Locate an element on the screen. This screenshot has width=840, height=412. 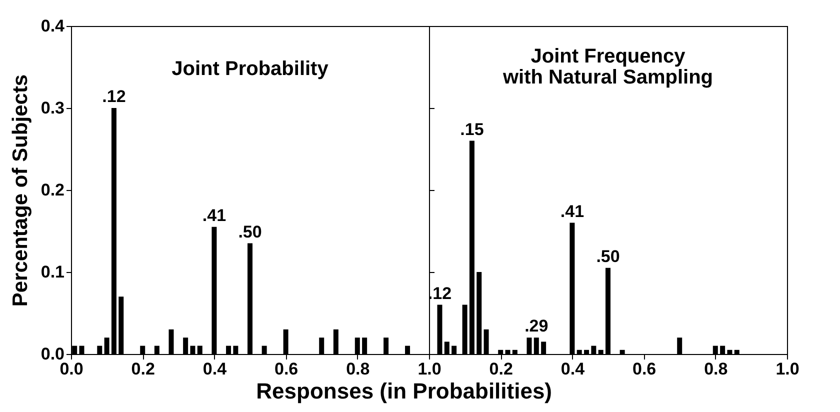
annotation: .29 is located at coordinates (536, 326).